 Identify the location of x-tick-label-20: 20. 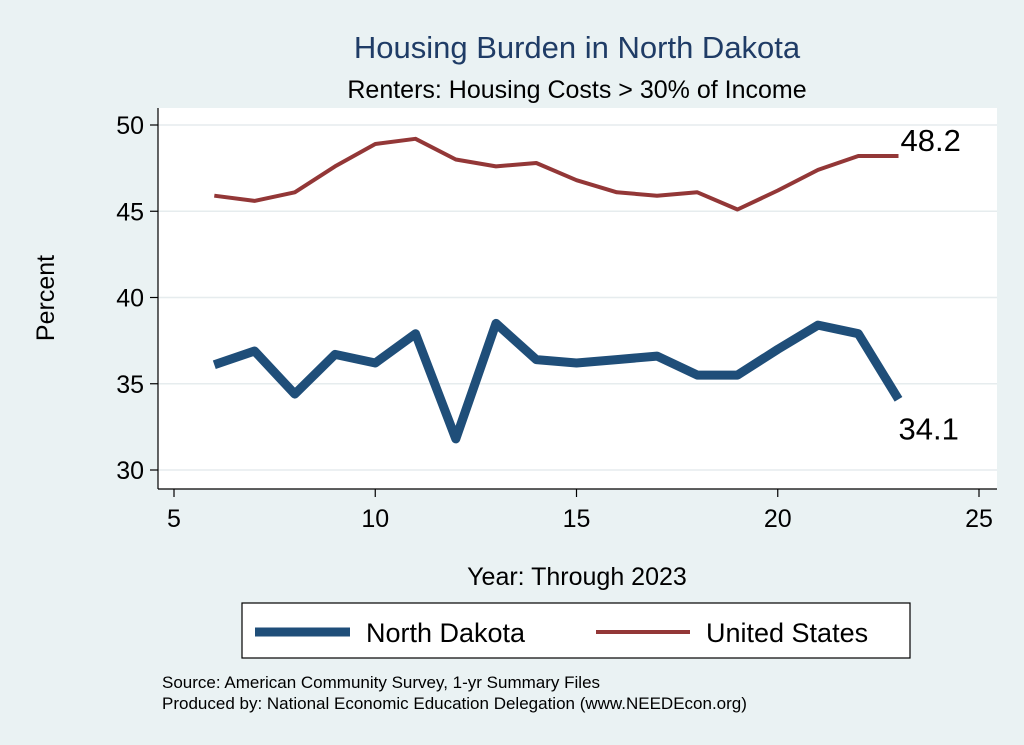
(778, 519).